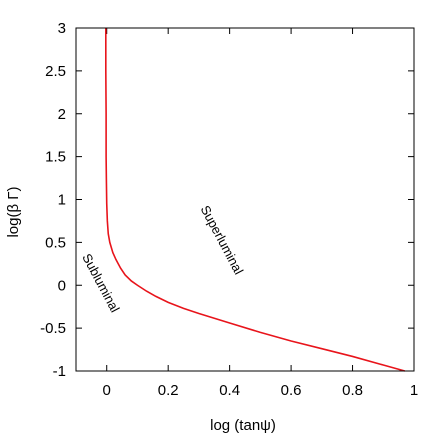  What do you see at coordinates (55, 242) in the screenshot?
I see `y-tick-label: 0.5` at bounding box center [55, 242].